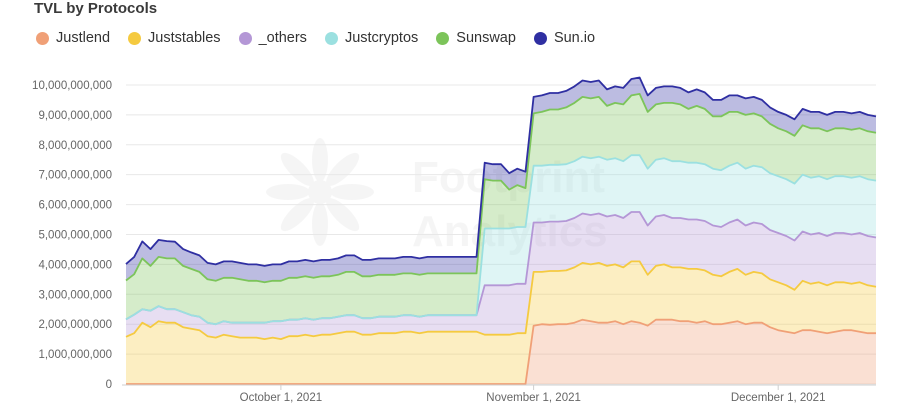 This screenshot has height=416, width=918. Describe the element at coordinates (281, 398) in the screenshot. I see `x-tick-label: October 1, 2021` at that location.